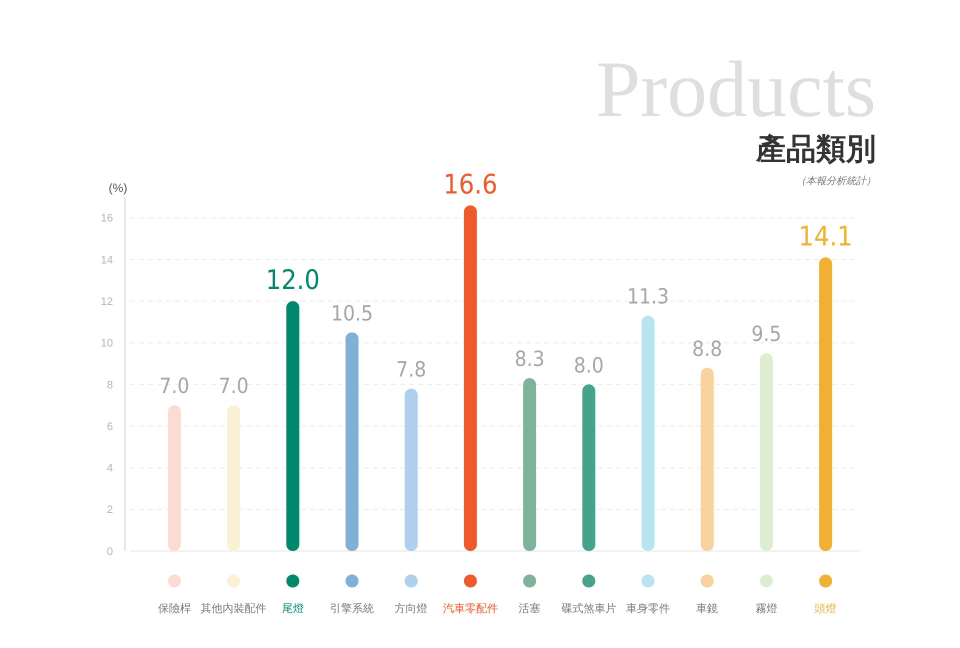 The image size is (960, 648). I want to click on y-tick-label: 10, so click(106, 344).